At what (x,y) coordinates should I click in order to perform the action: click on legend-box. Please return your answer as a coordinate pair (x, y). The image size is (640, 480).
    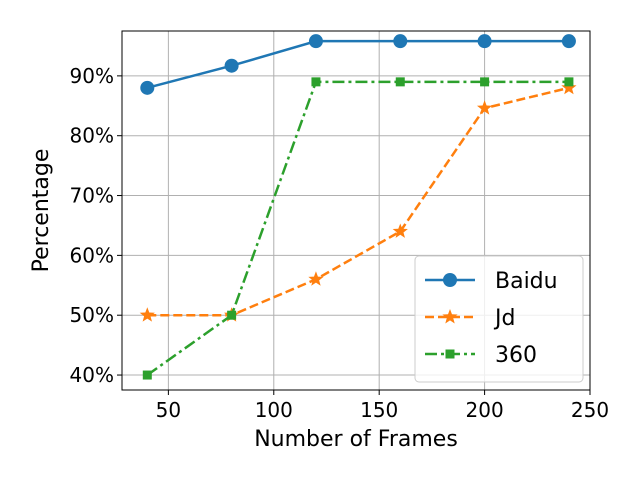
    Looking at the image, I should click on (499, 319).